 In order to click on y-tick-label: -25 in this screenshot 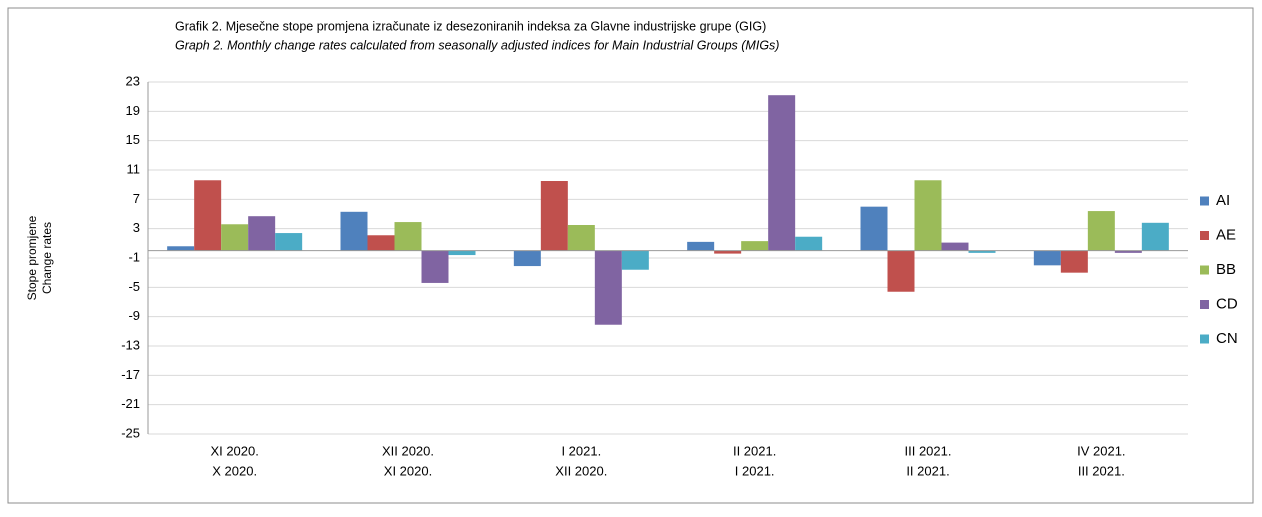, I will do `click(130, 432)`.